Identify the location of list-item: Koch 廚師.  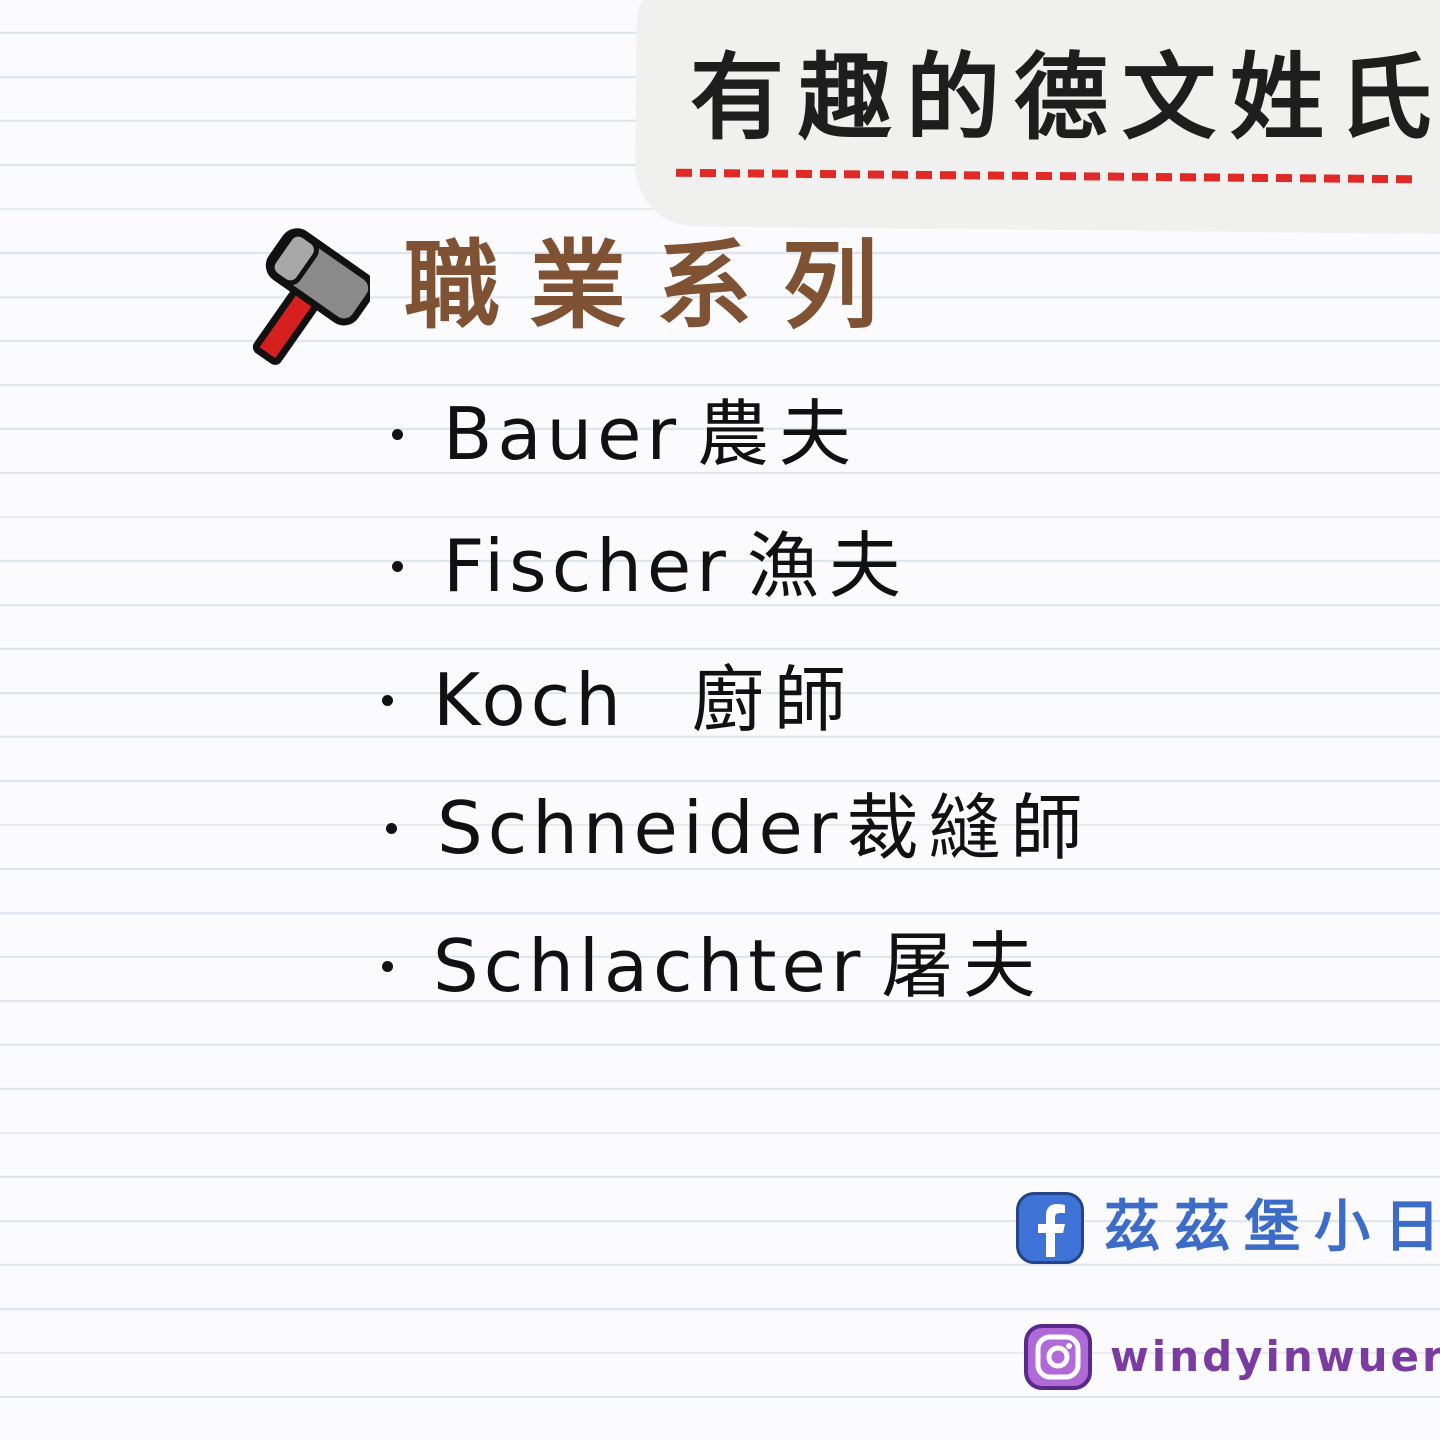
(619, 700).